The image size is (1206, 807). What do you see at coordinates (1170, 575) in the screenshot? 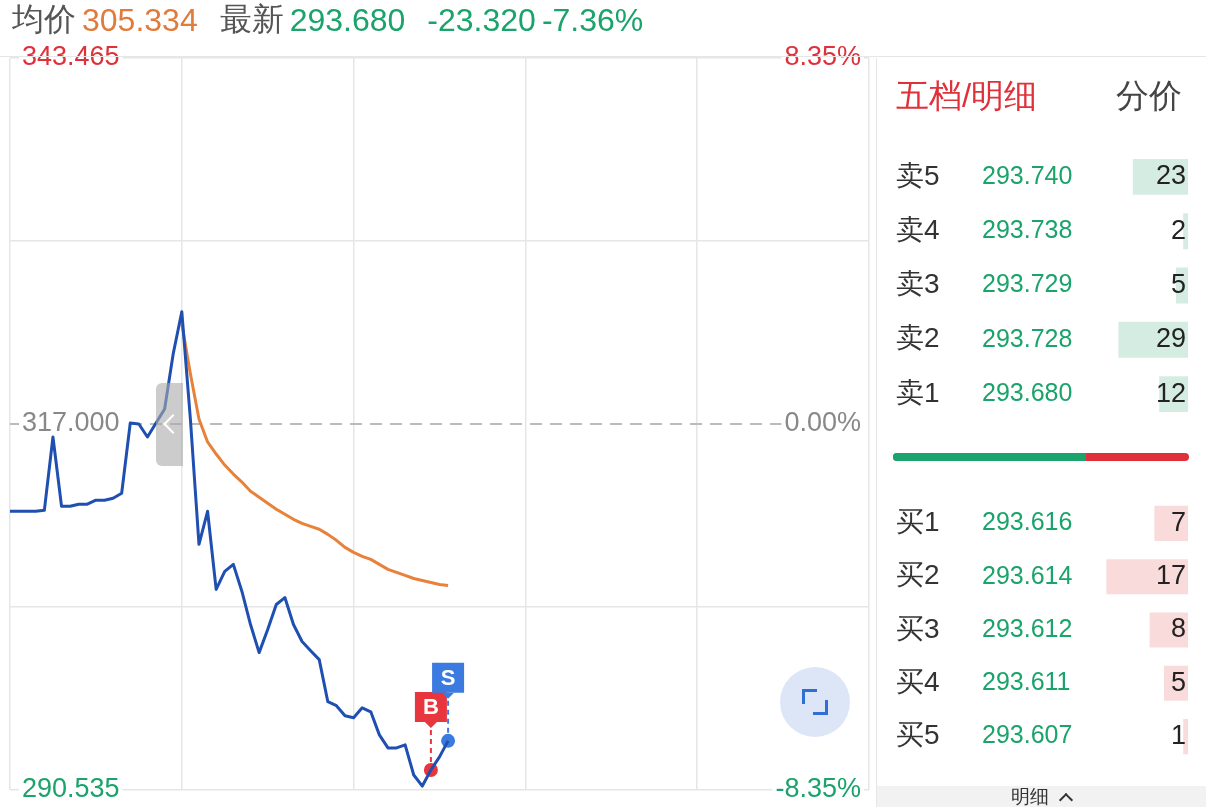
I see `data-label: 17` at bounding box center [1170, 575].